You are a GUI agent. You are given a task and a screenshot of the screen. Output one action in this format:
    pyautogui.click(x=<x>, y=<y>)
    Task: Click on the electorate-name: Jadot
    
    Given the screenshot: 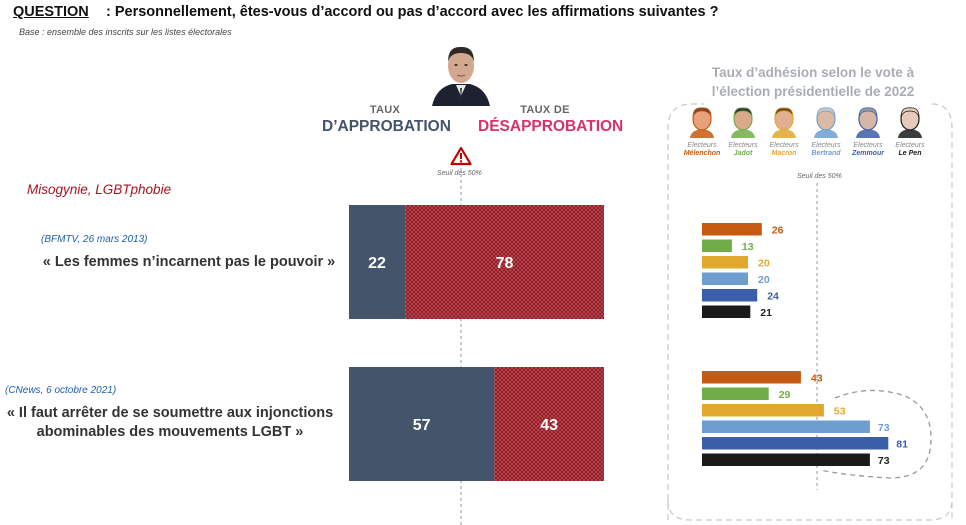 What is the action you would take?
    pyautogui.click(x=743, y=153)
    